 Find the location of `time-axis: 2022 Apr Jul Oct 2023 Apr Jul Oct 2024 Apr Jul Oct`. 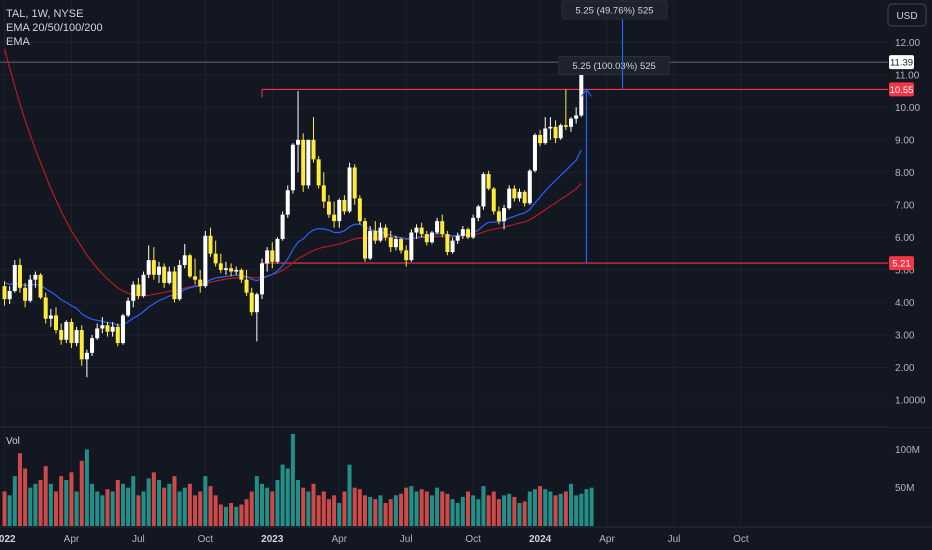

time-axis: 2022 Apr Jul Oct 2023 Apr Jul Oct 2024 Apr Jul Oct is located at coordinates (374, 539).